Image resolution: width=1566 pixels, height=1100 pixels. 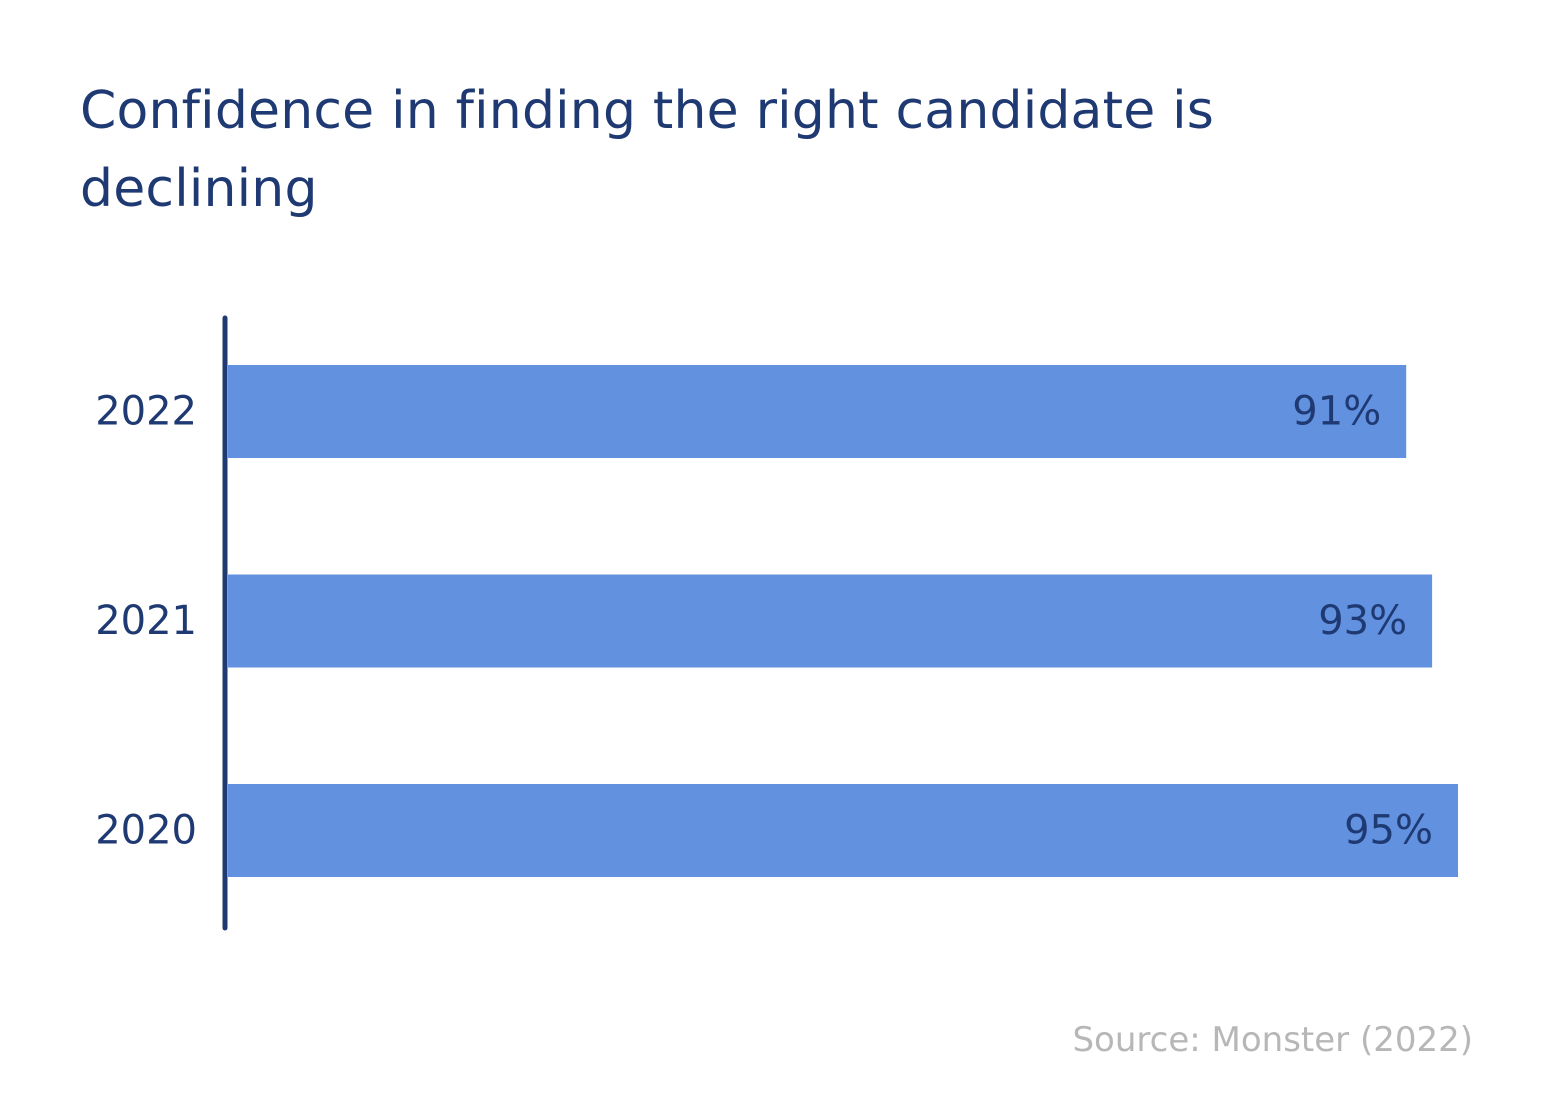 I want to click on bar-2020, so click(x=843, y=830).